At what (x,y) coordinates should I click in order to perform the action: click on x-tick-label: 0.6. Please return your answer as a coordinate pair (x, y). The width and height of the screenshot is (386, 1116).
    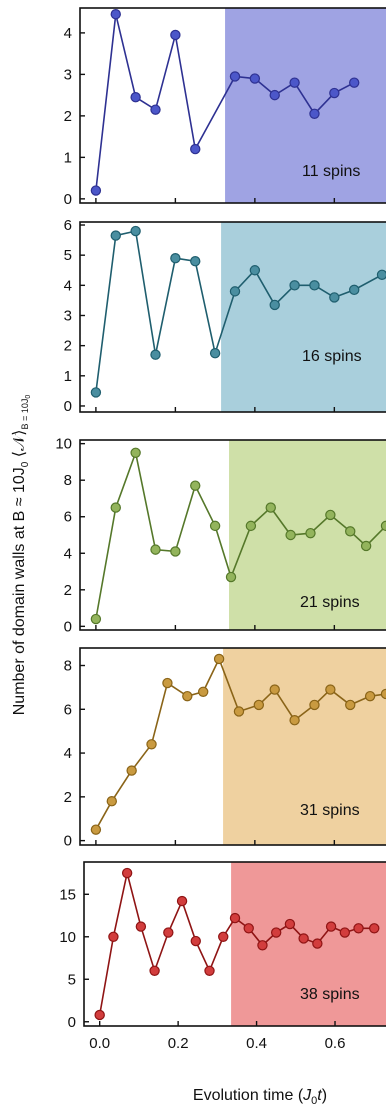
    Looking at the image, I should click on (335, 1043).